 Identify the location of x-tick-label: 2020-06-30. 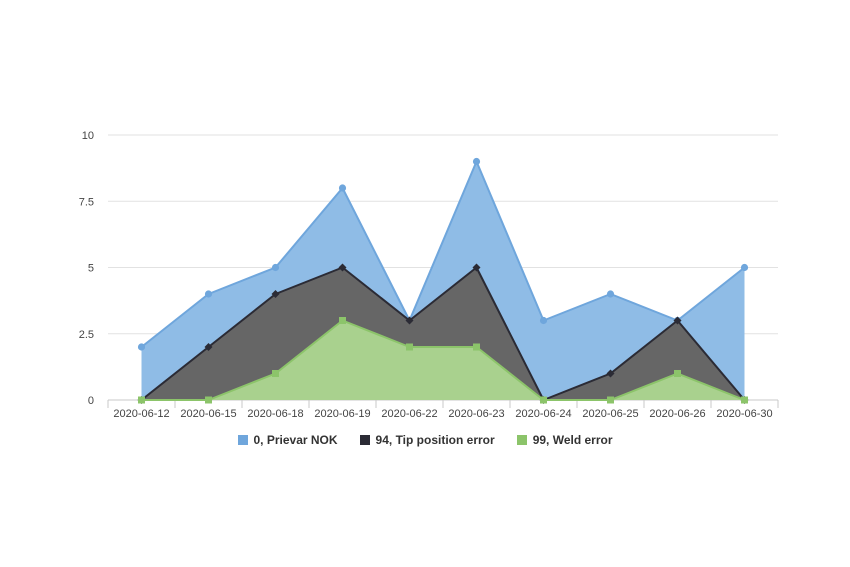
(744, 414).